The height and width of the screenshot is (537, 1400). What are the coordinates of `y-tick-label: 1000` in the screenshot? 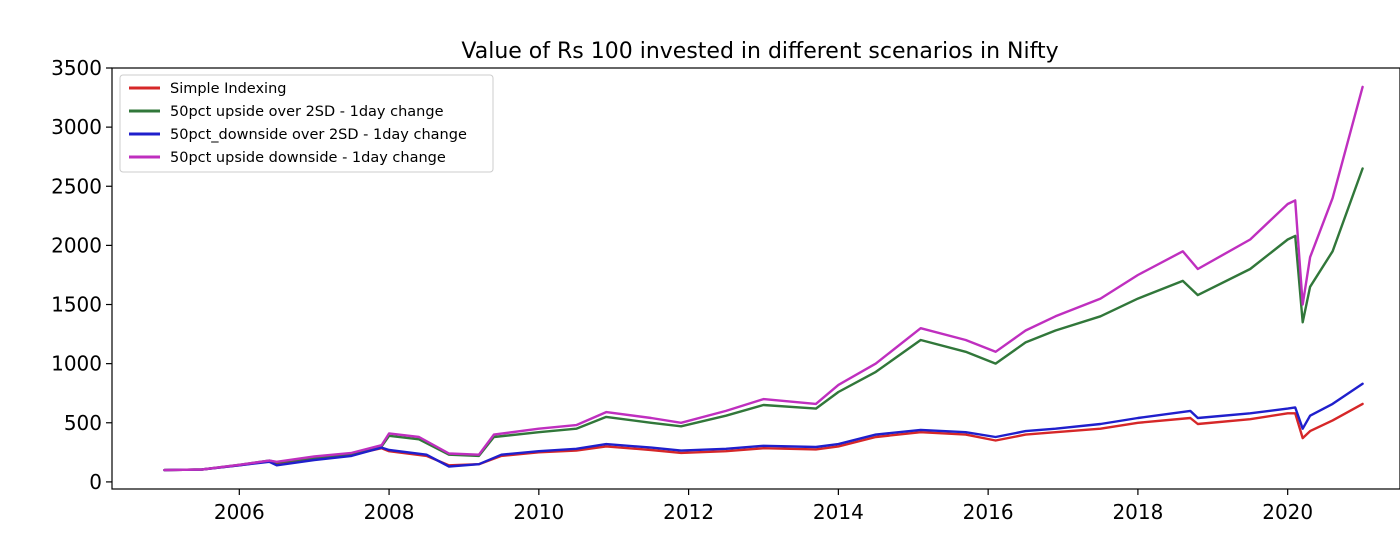 It's located at (76, 364).